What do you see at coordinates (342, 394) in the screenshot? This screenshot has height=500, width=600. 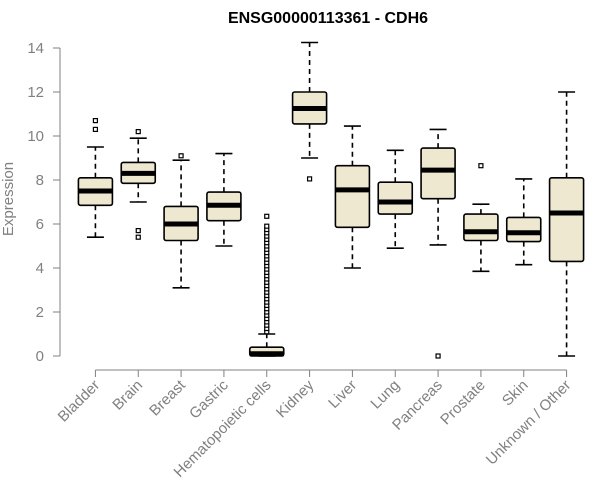 I see `x-tick-label-liver: Liver` at bounding box center [342, 394].